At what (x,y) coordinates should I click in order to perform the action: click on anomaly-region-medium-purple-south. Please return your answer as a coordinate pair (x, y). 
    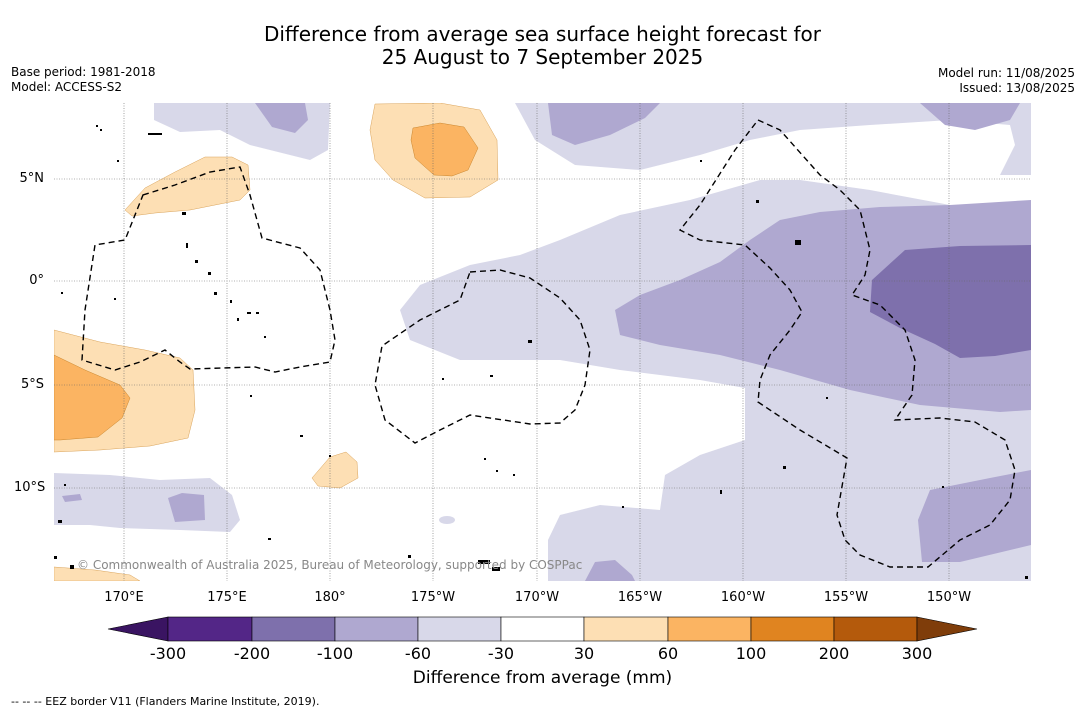
    Looking at the image, I should click on (610, 570).